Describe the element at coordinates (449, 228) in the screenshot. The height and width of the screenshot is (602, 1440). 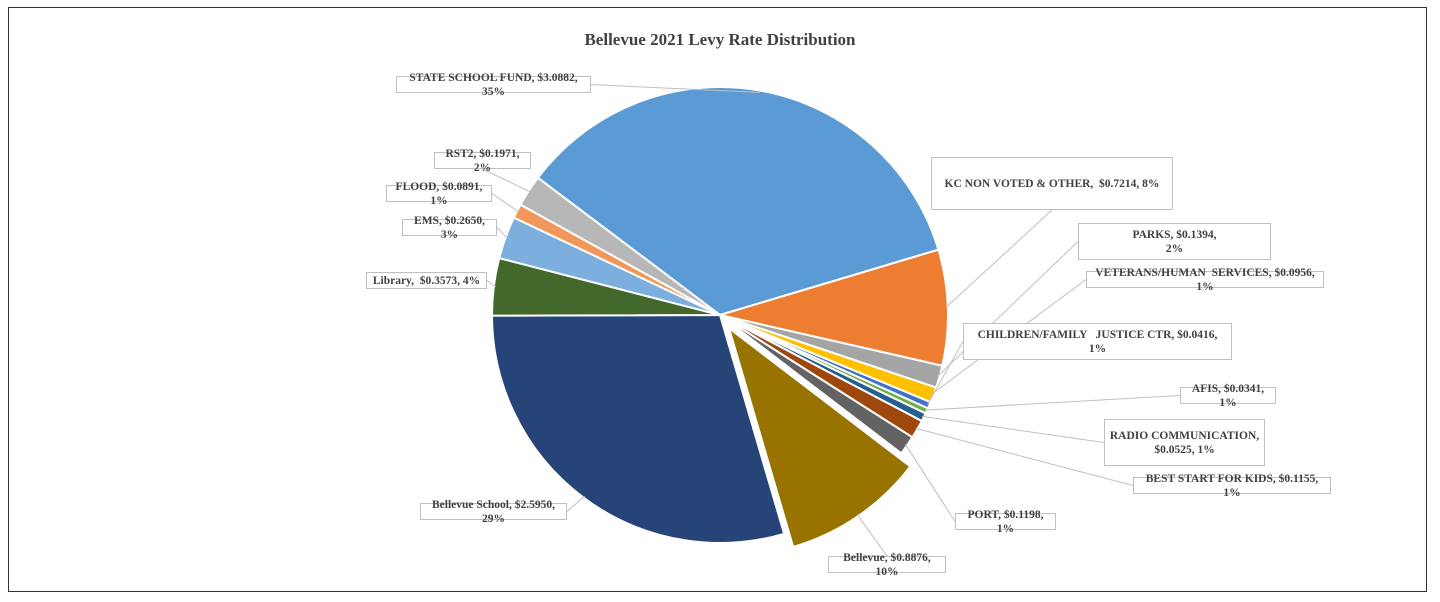
I see `data-label: EMS, $0.2650, 3%` at that location.